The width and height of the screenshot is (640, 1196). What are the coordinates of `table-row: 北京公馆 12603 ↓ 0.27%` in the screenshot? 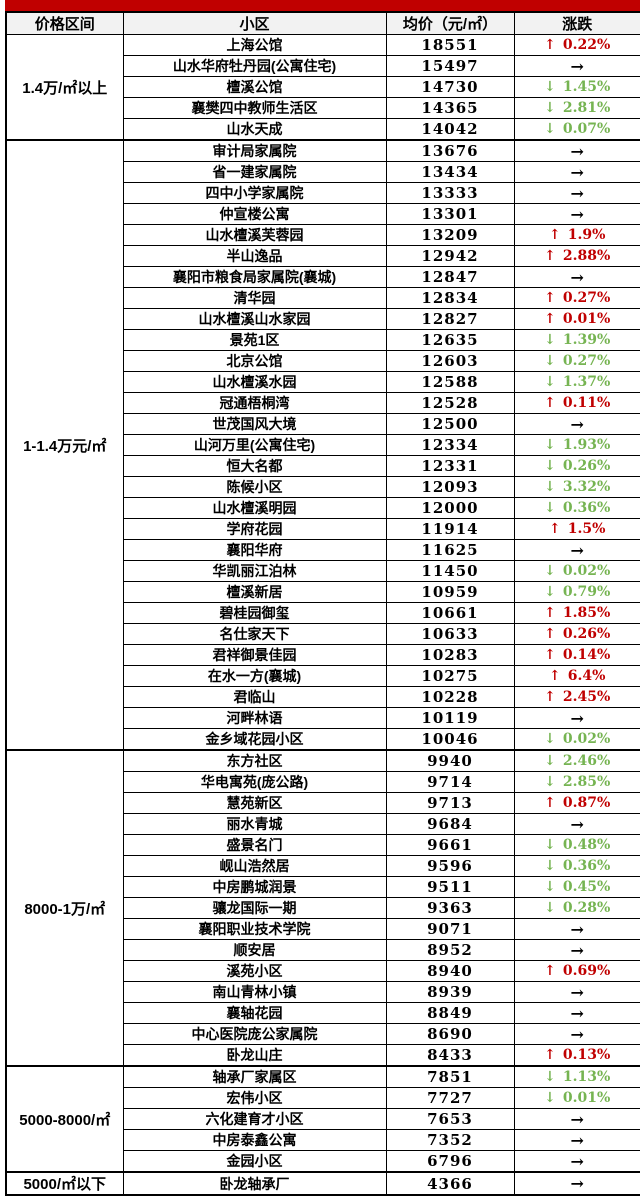 It's located at (323, 361).